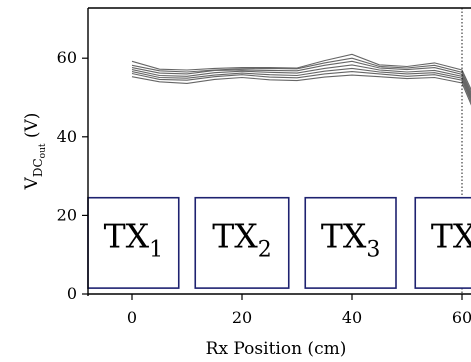 This screenshot has width=471, height=362. What do you see at coordinates (242, 317) in the screenshot?
I see `x-tick-label: 20` at bounding box center [242, 317].